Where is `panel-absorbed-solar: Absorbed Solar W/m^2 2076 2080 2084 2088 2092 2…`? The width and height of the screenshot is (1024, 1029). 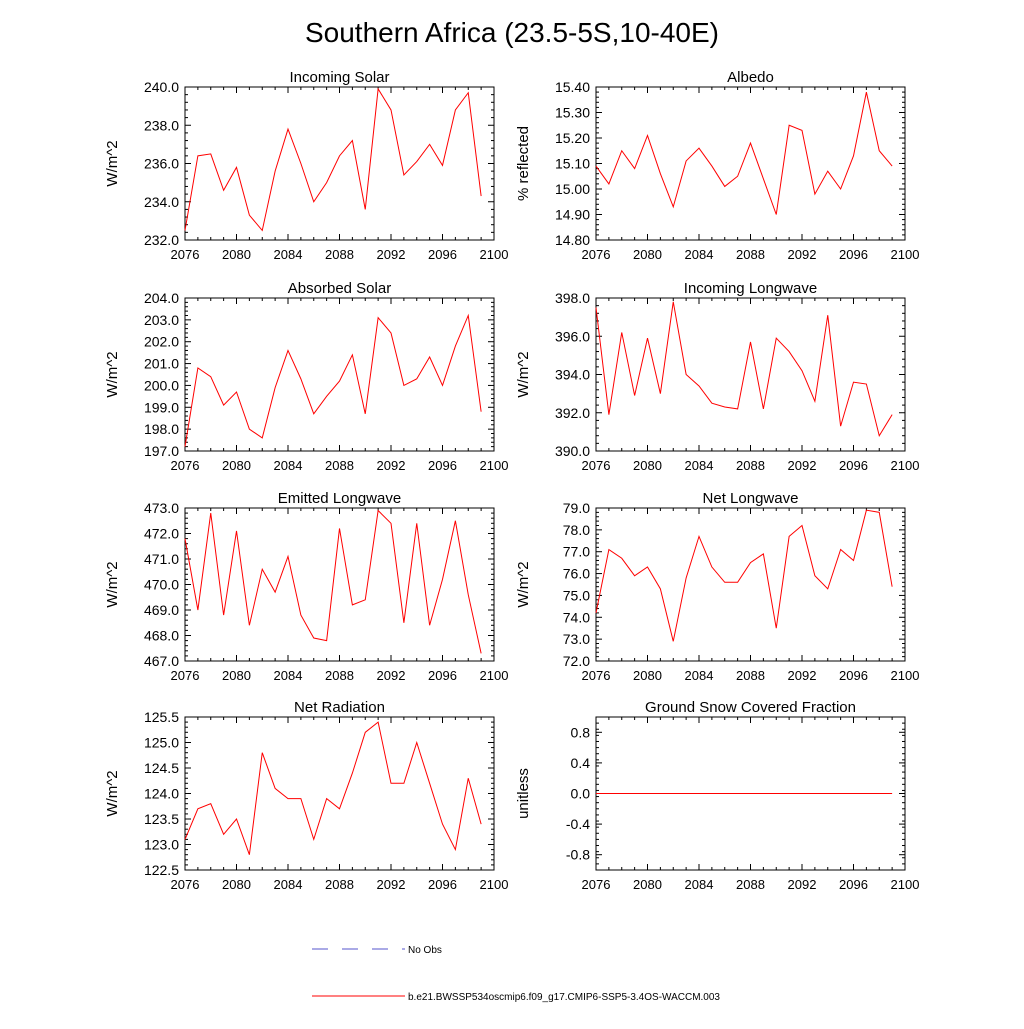
panel-absorbed-solar: Absorbed Solar W/m^2 2076 2080 2084 2088 2092 2… is located at coordinates (306, 376).